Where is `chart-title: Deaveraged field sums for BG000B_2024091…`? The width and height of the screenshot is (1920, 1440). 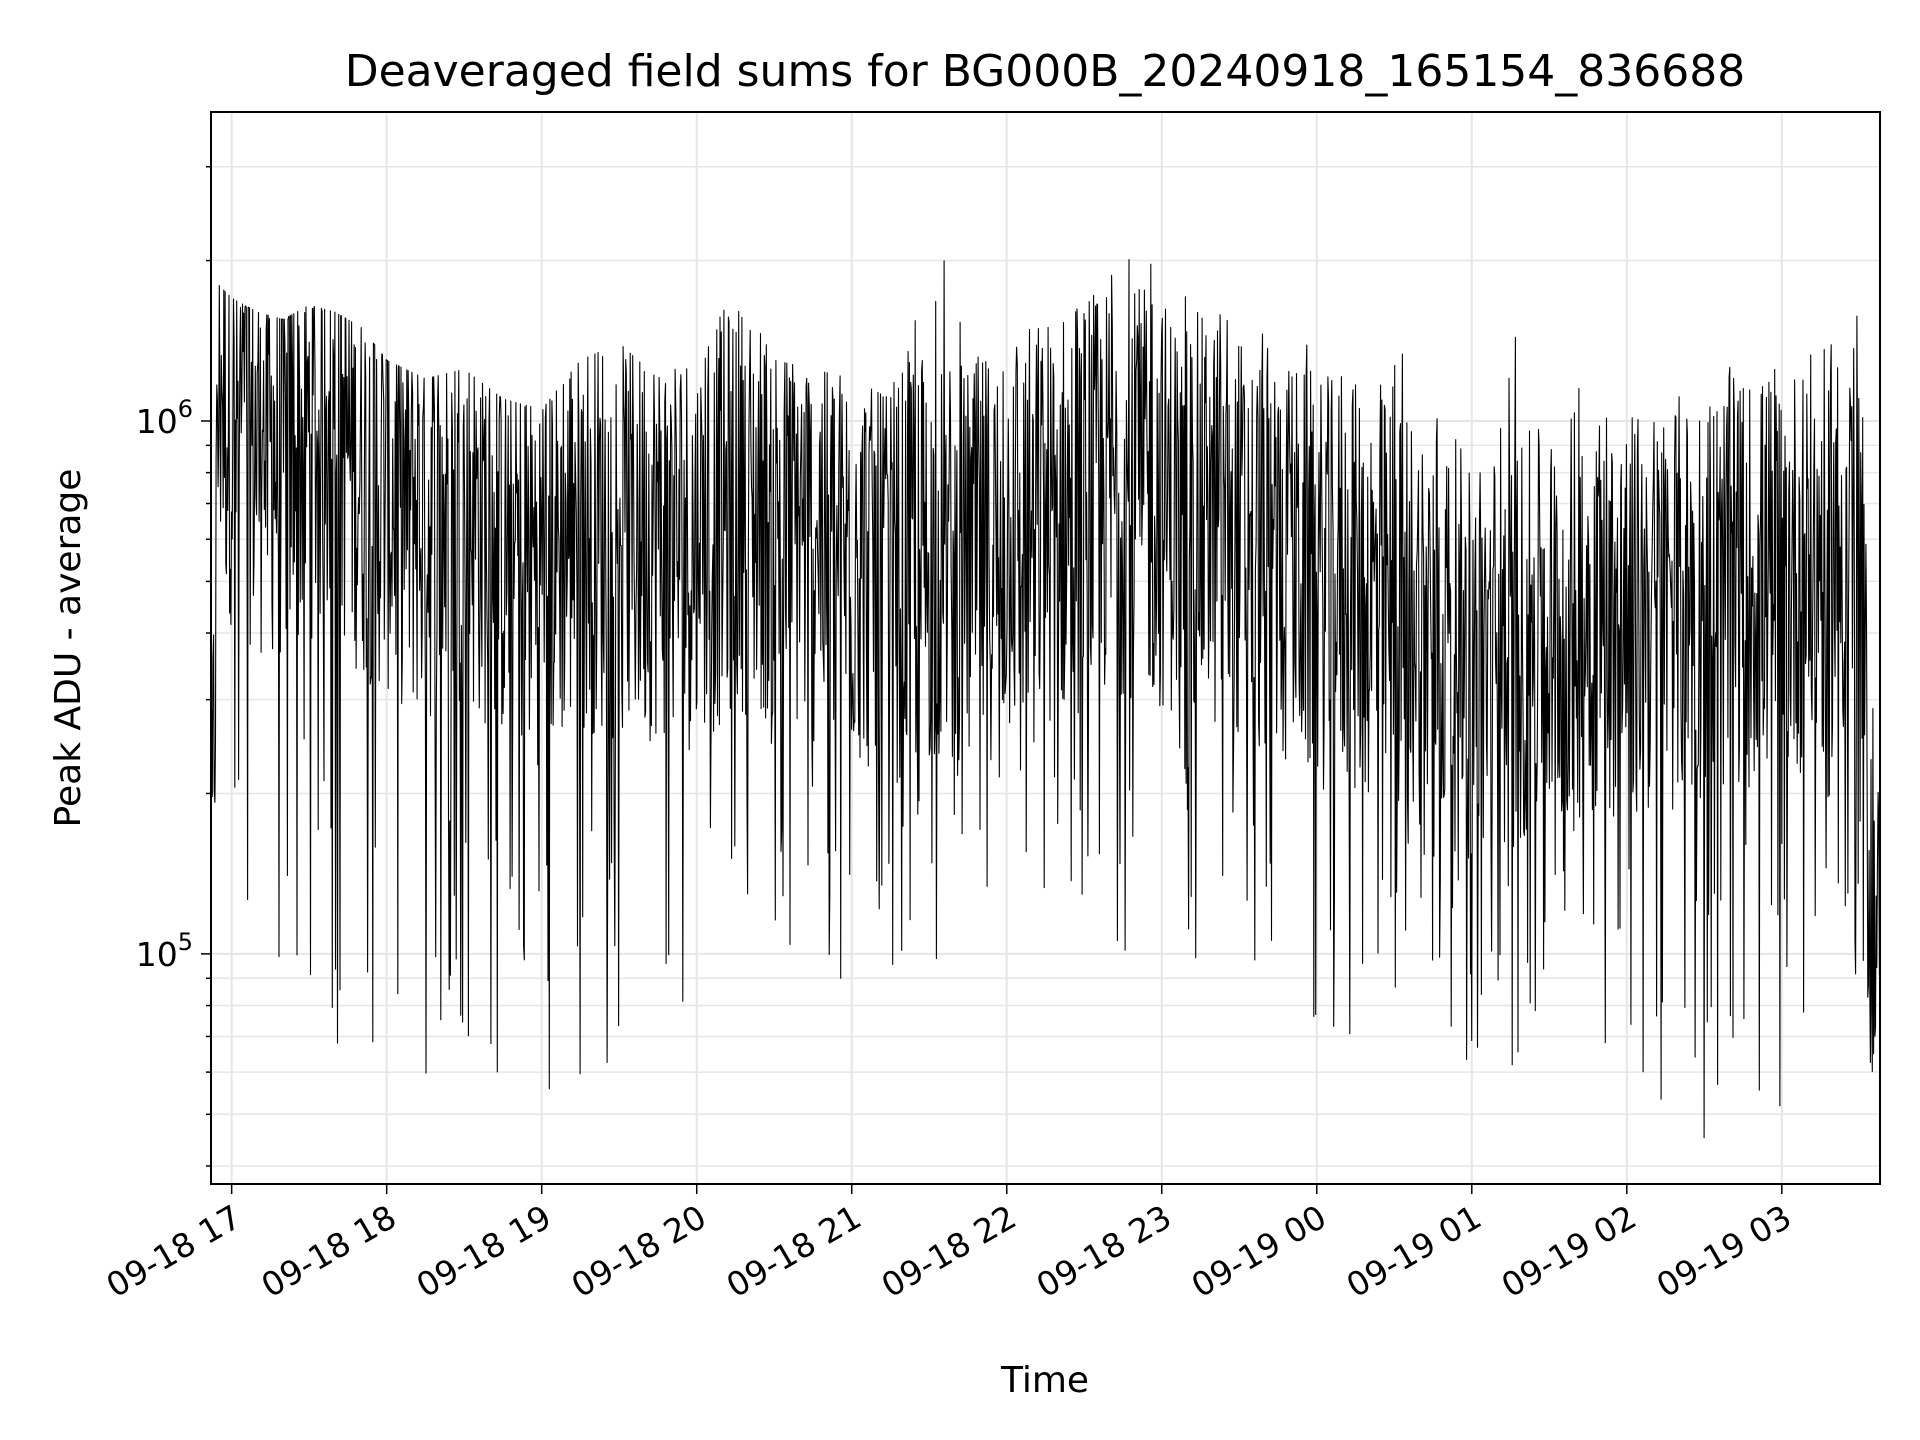
chart-title: Deaveraged field sums for BG000B_2024091… is located at coordinates (1045, 71).